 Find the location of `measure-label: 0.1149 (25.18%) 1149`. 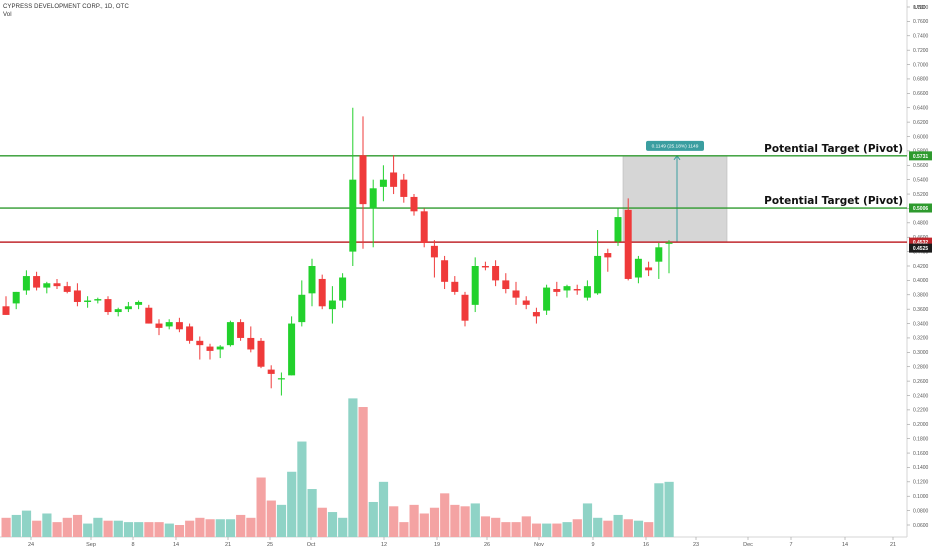

measure-label: 0.1149 (25.18%) 1149 is located at coordinates (675, 146).